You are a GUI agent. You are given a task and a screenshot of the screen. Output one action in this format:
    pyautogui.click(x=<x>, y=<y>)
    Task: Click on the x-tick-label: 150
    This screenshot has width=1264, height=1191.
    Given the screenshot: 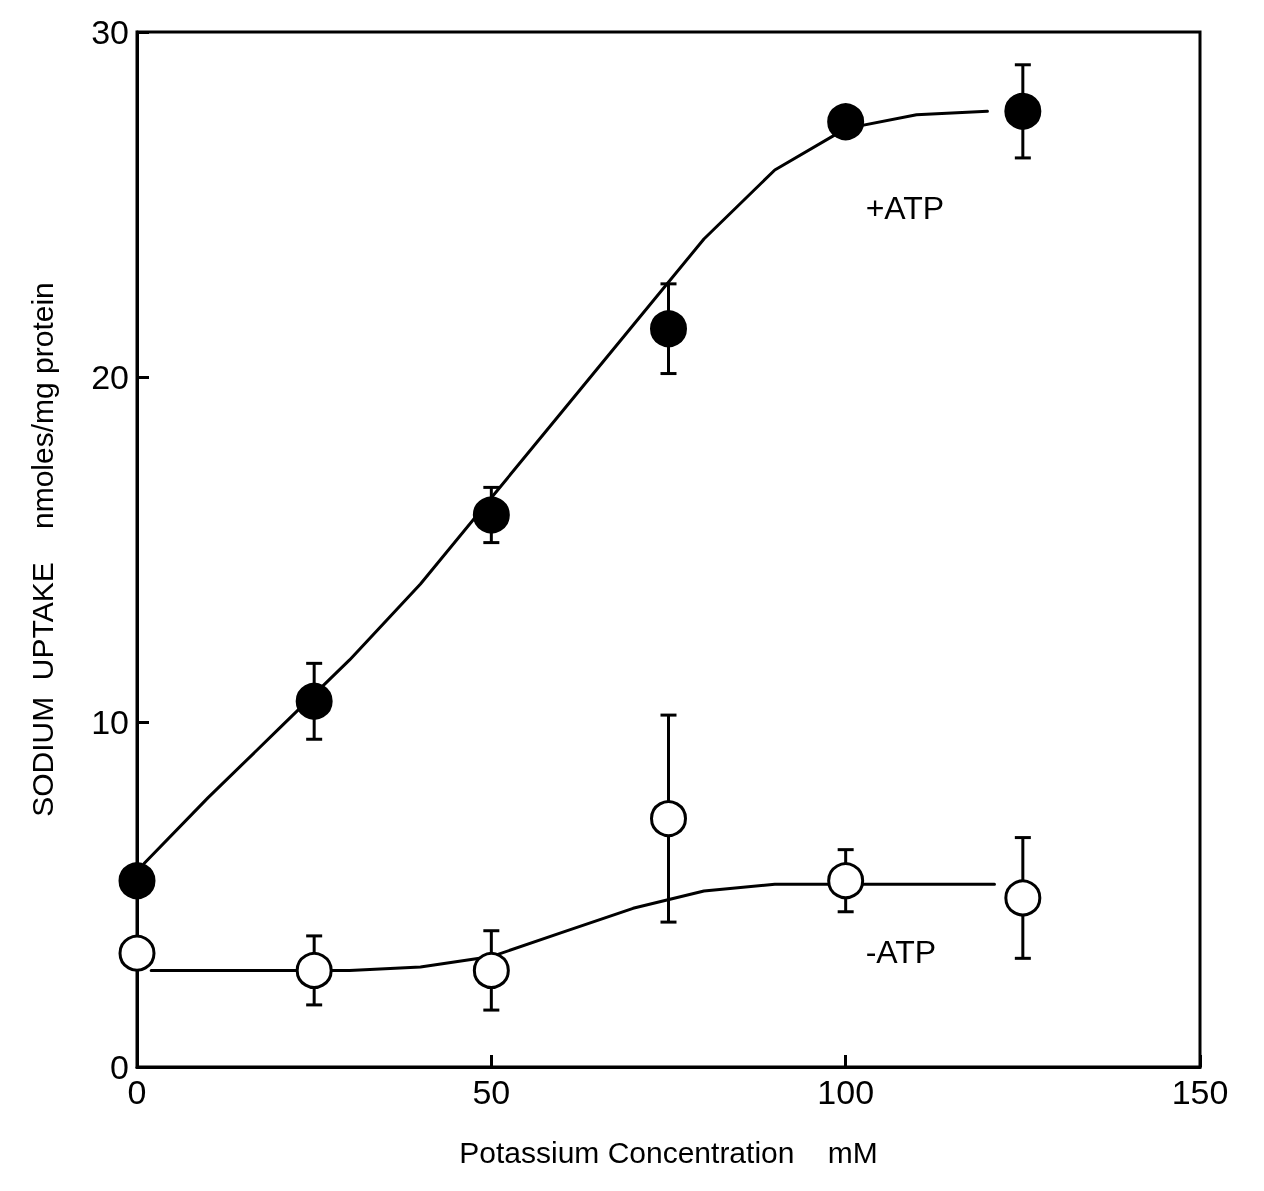 What is the action you would take?
    pyautogui.click(x=1200, y=1092)
    